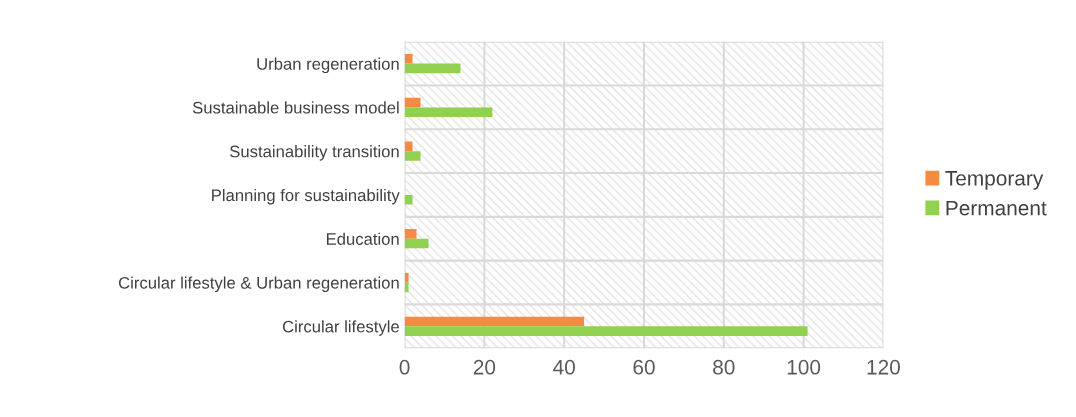  Describe the element at coordinates (996, 208) in the screenshot. I see `legend-label: Permanent` at that location.